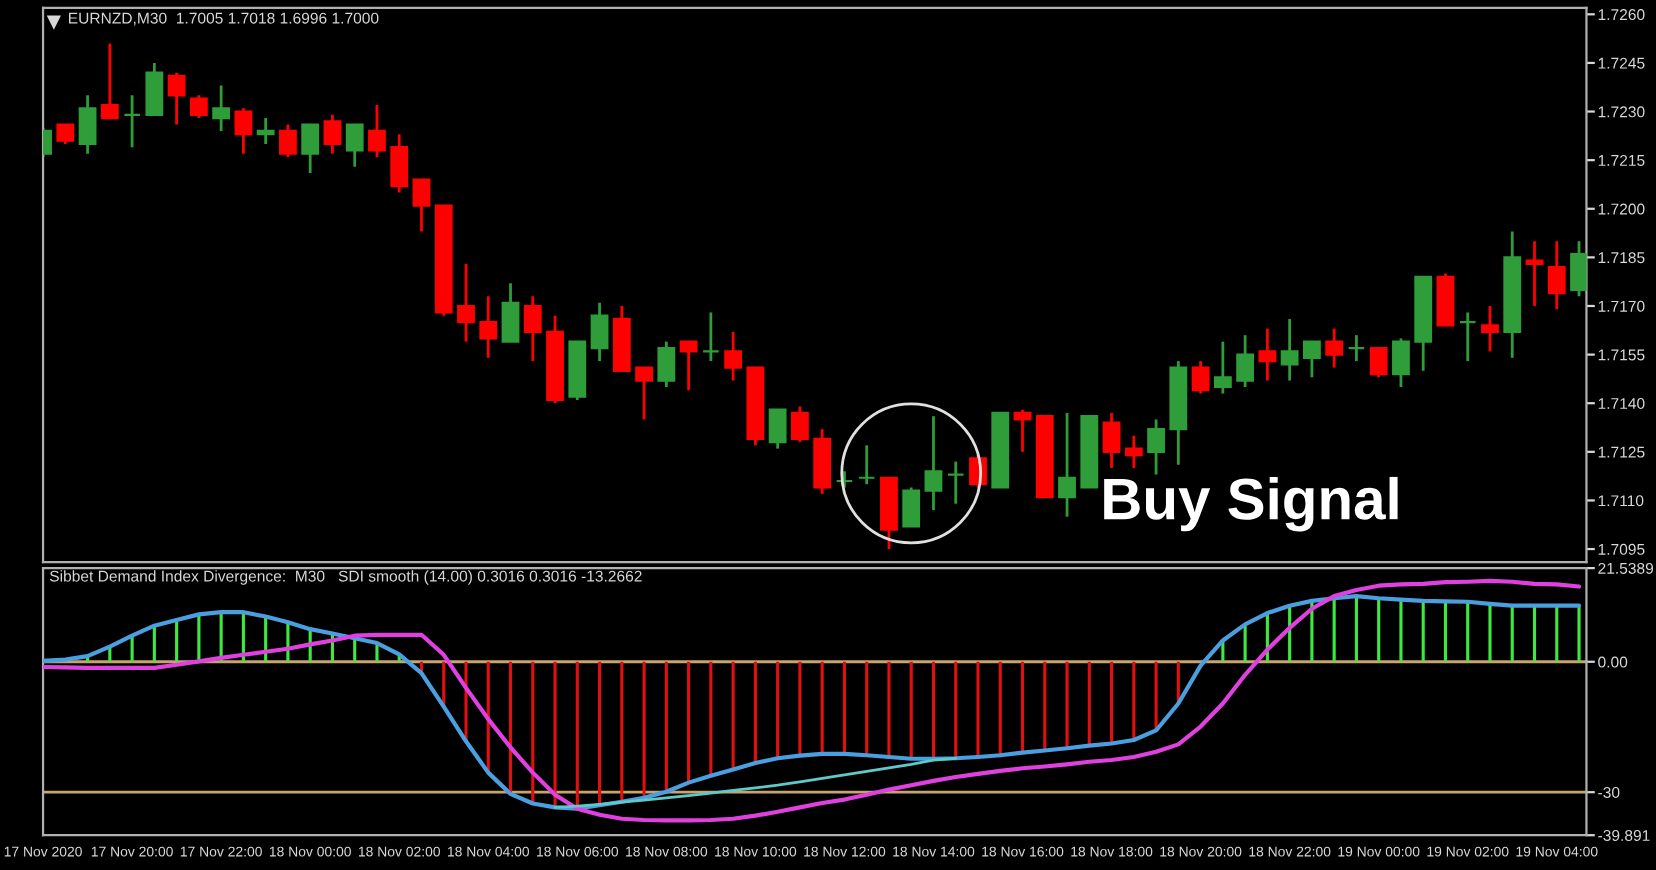 Image resolution: width=1656 pixels, height=870 pixels. I want to click on annotation: Buy Signal, so click(1251, 504).